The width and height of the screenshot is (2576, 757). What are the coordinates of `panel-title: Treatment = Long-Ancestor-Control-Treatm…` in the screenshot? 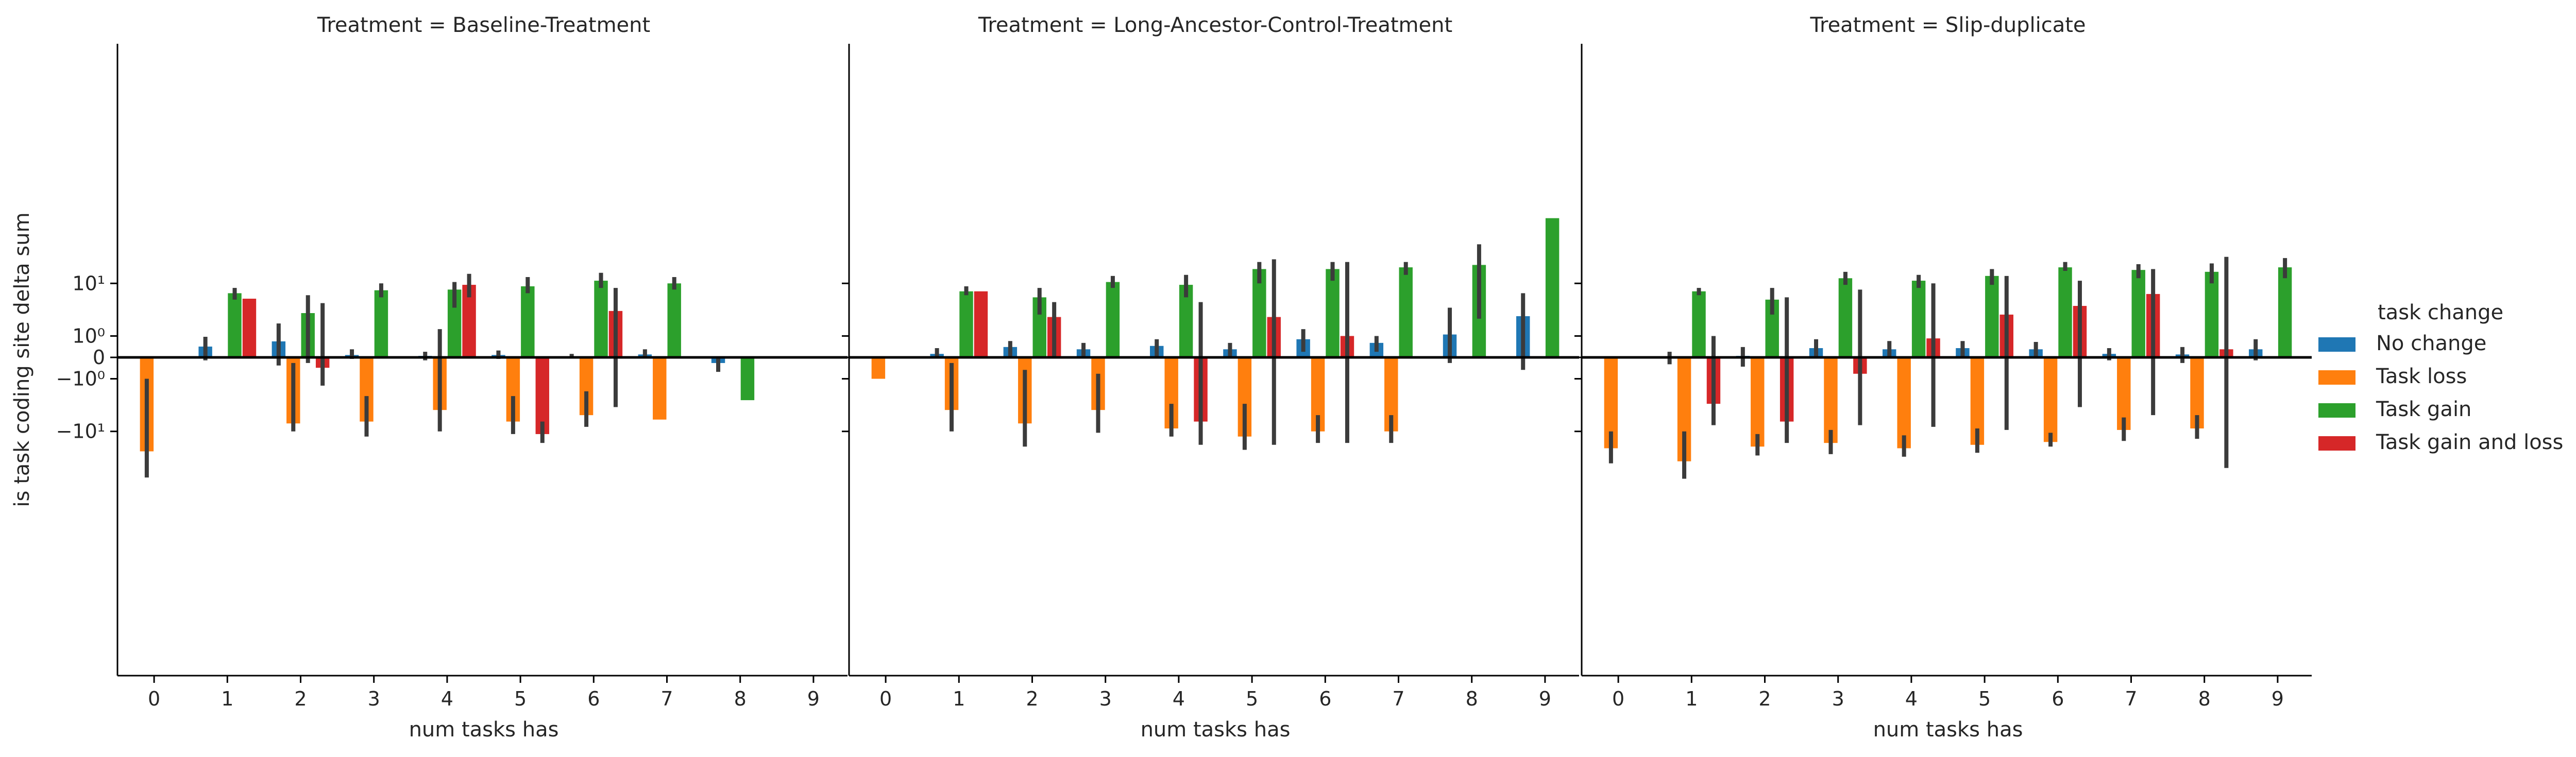 It's located at (1215, 25).